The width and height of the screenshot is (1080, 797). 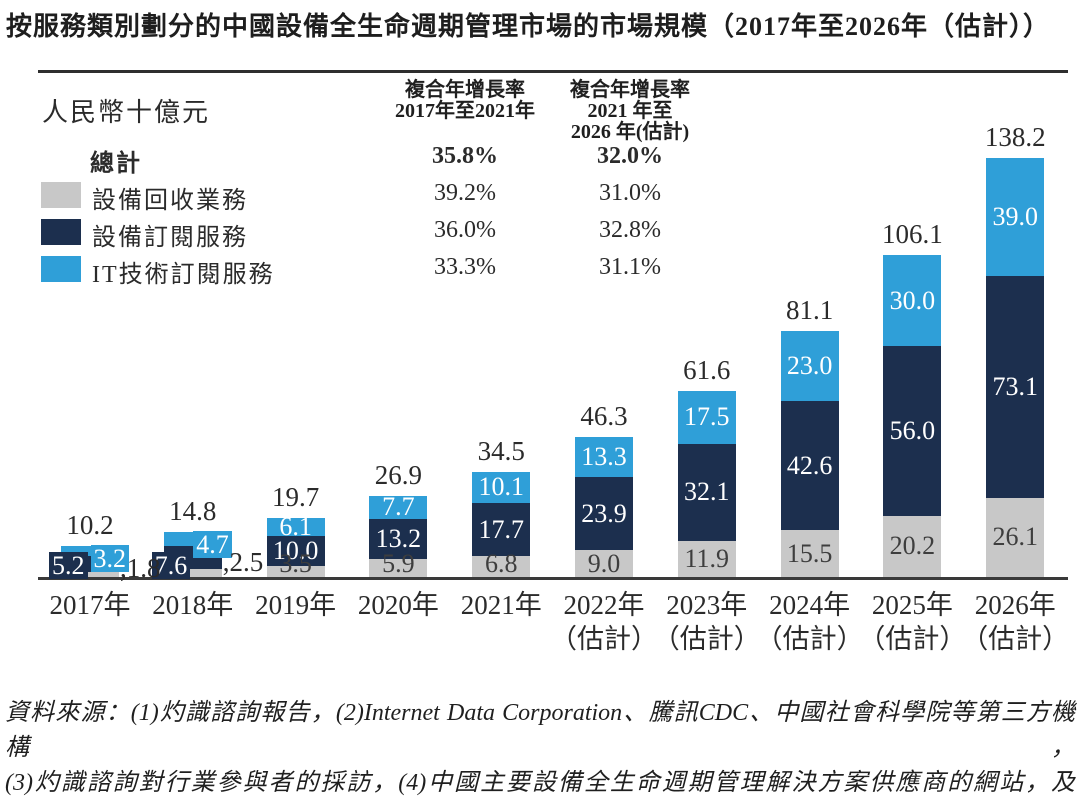 What do you see at coordinates (1015, 137) in the screenshot?
I see `total-value-label: 138.2` at bounding box center [1015, 137].